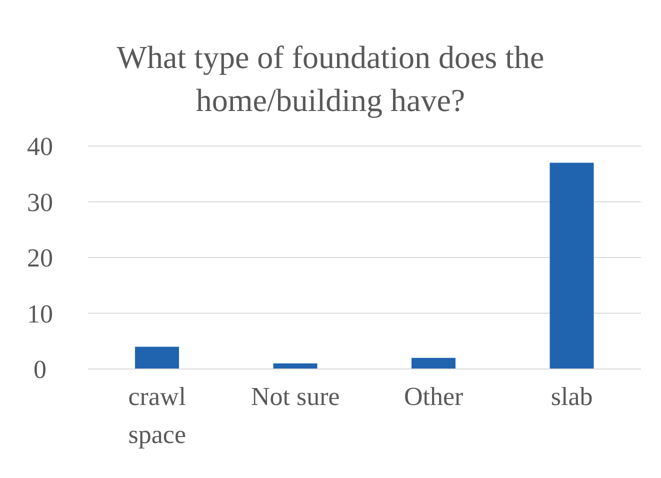  Describe the element at coordinates (434, 396) in the screenshot. I see `x-tick-label: Other` at that location.